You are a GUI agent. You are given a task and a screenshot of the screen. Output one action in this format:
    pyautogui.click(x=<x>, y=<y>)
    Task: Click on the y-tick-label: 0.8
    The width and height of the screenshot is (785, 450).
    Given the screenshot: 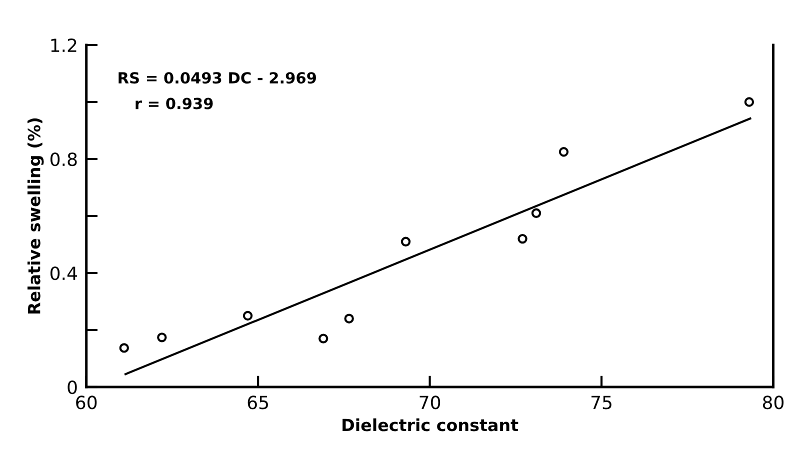 What is the action you would take?
    pyautogui.click(x=63, y=159)
    